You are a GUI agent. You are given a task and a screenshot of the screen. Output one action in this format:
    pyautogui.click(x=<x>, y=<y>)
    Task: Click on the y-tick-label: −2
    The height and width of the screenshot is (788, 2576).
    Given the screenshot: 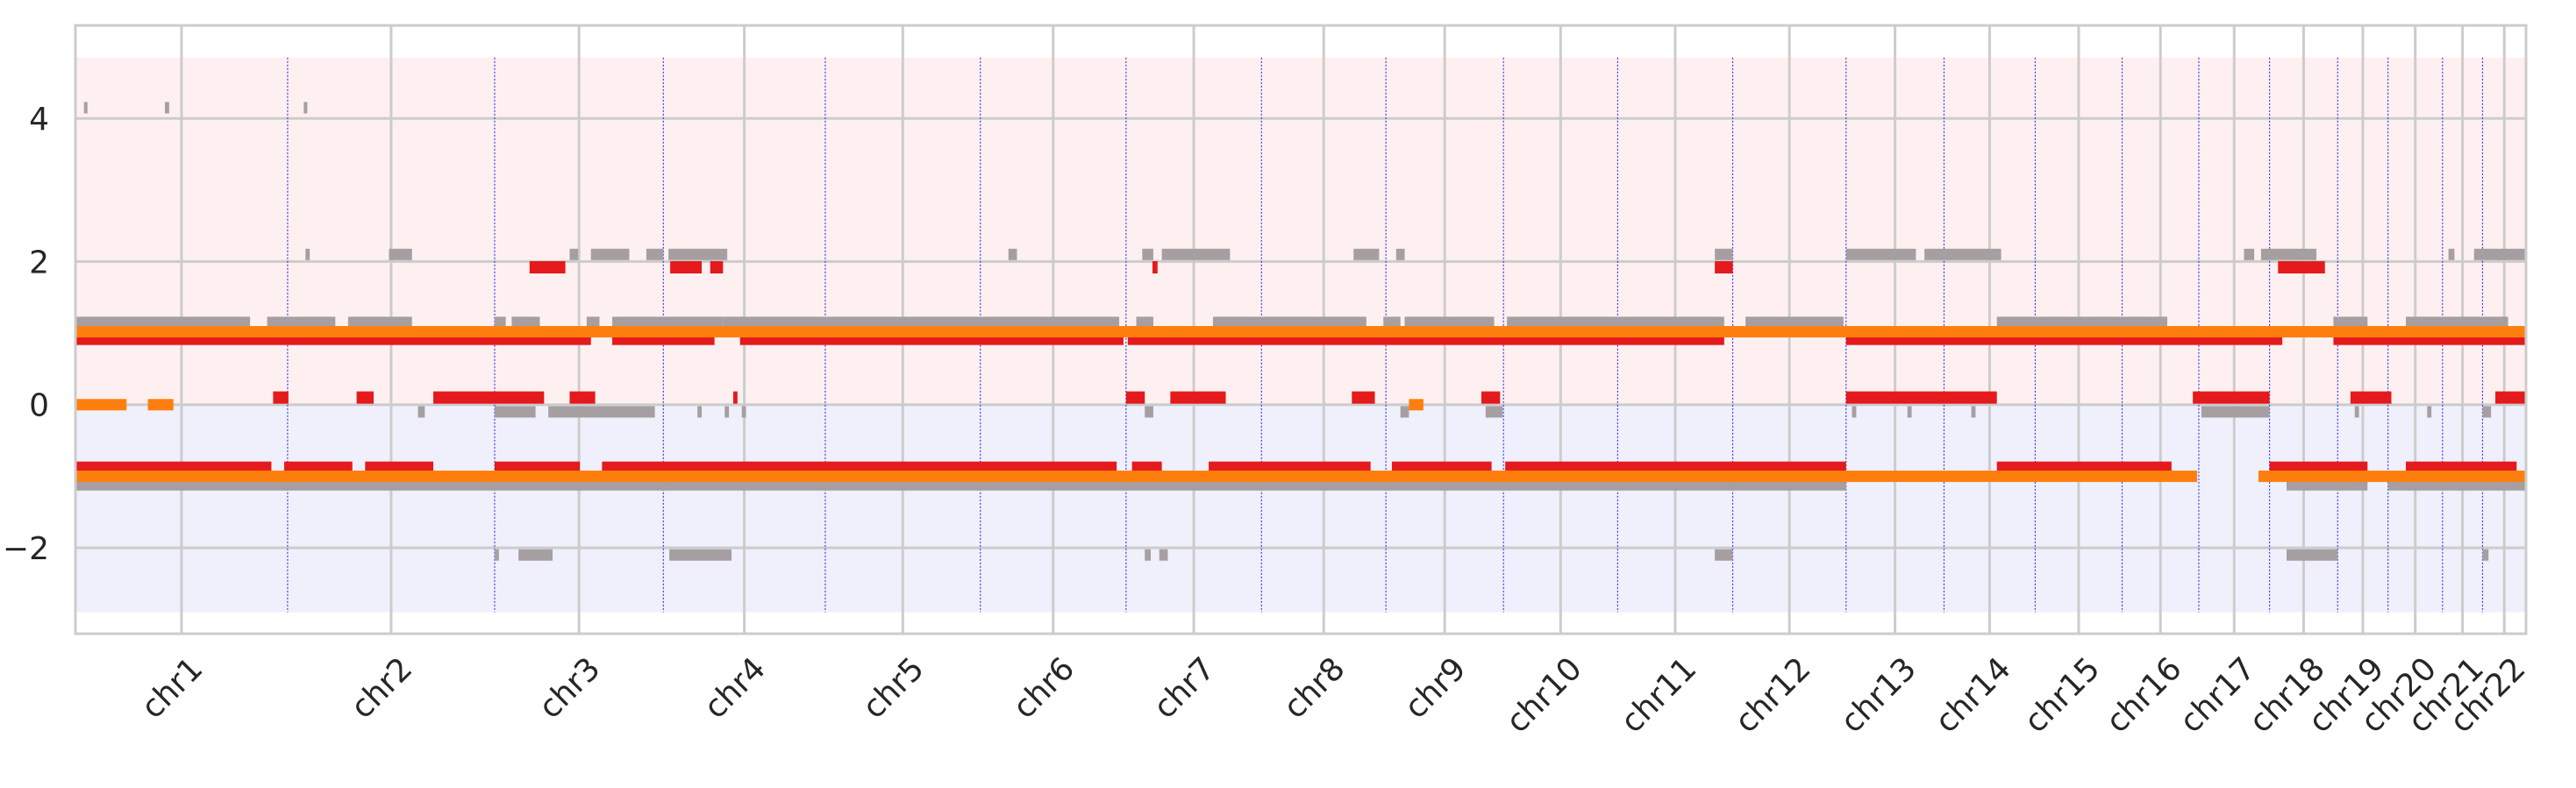 What is the action you would take?
    pyautogui.click(x=26, y=549)
    